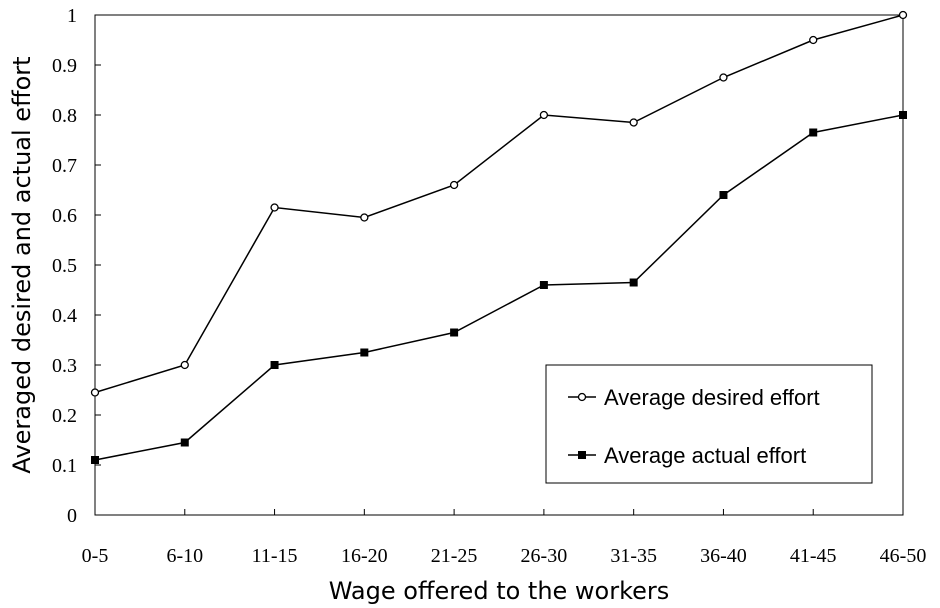 The height and width of the screenshot is (608, 940). I want to click on x-tick-label: 6-10, so click(184, 556).